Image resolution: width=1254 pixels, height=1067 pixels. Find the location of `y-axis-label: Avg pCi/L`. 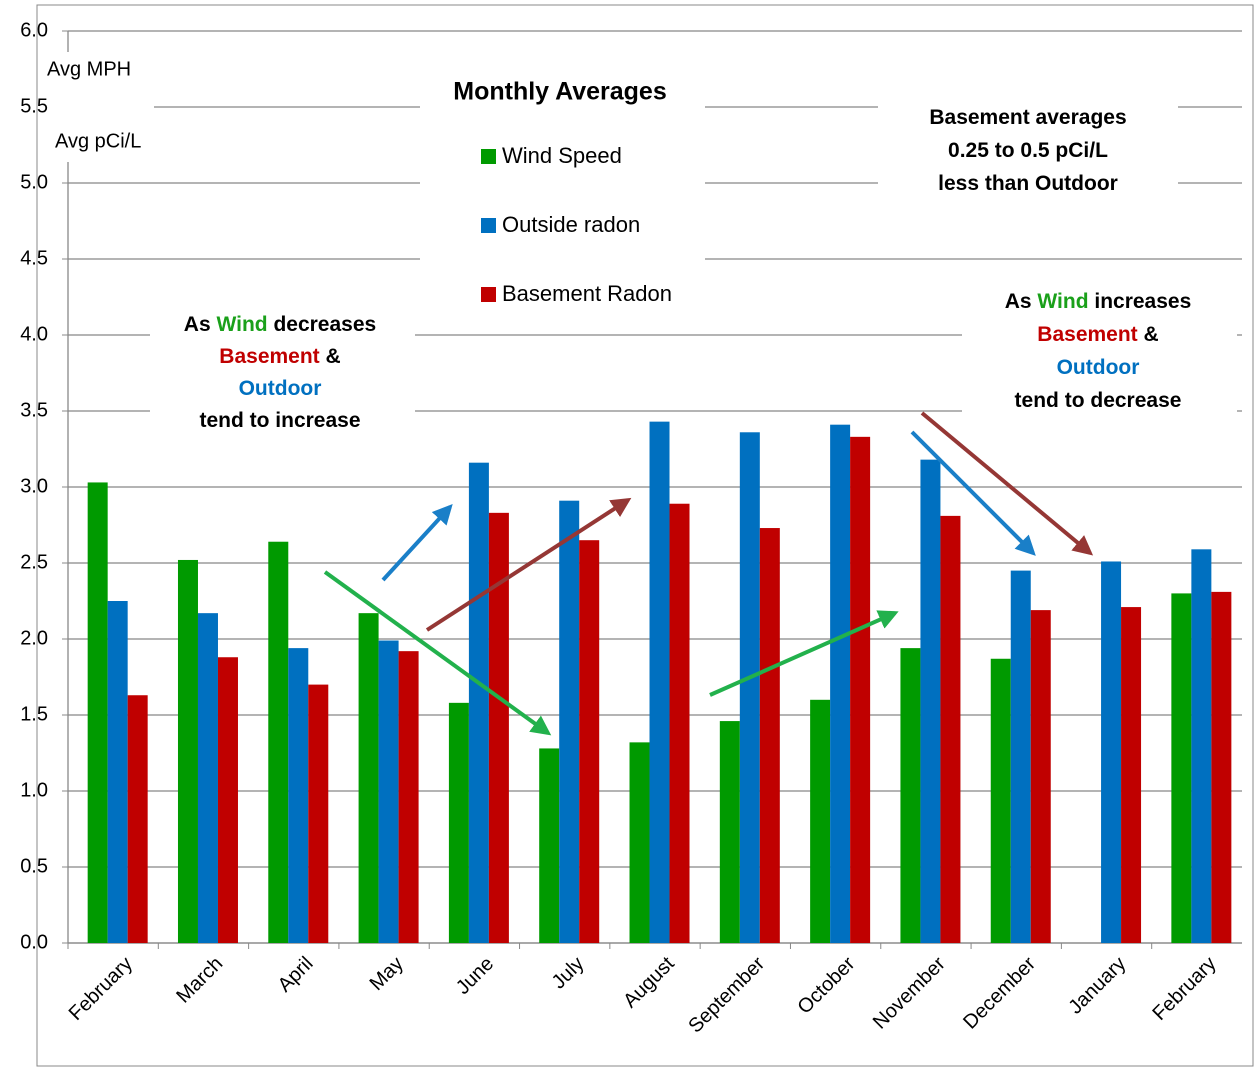

y-axis-label: Avg pCi/L is located at coordinates (98, 141).